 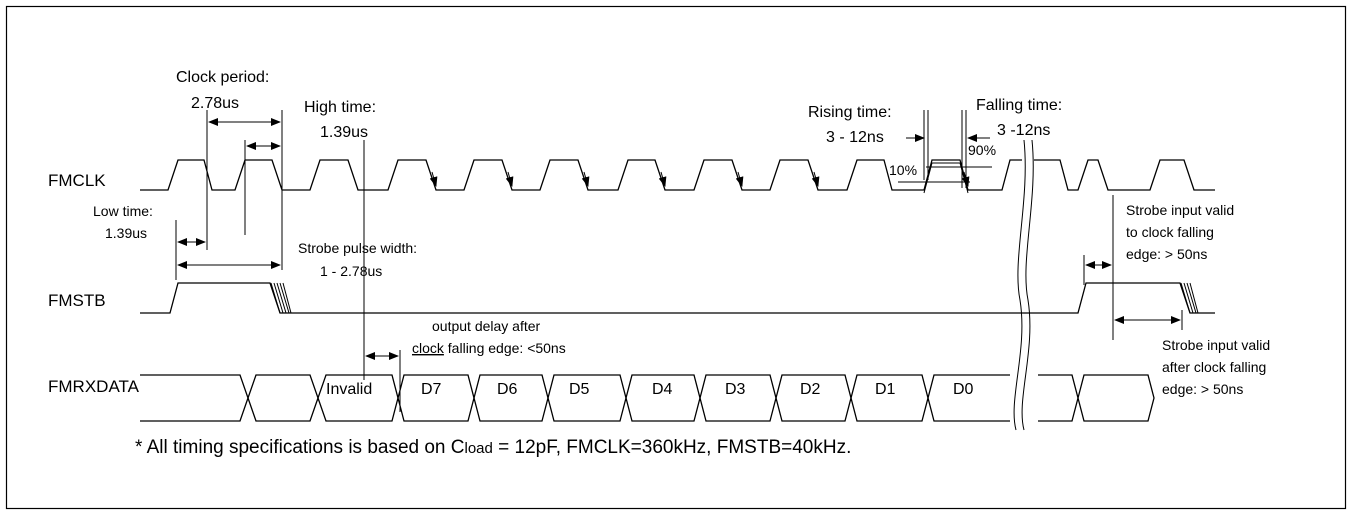 What do you see at coordinates (77, 180) in the screenshot?
I see `fmclk-label: FMCLK` at bounding box center [77, 180].